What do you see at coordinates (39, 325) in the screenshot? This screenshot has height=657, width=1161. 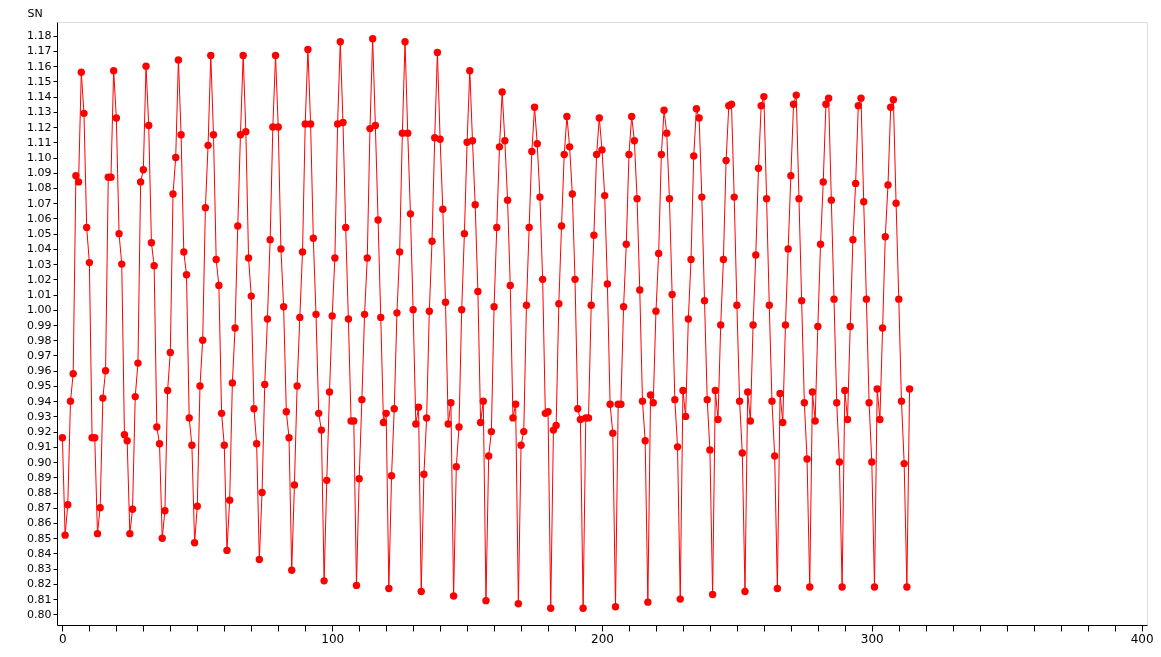 I see `y-tick-label: 0.99` at bounding box center [39, 325].